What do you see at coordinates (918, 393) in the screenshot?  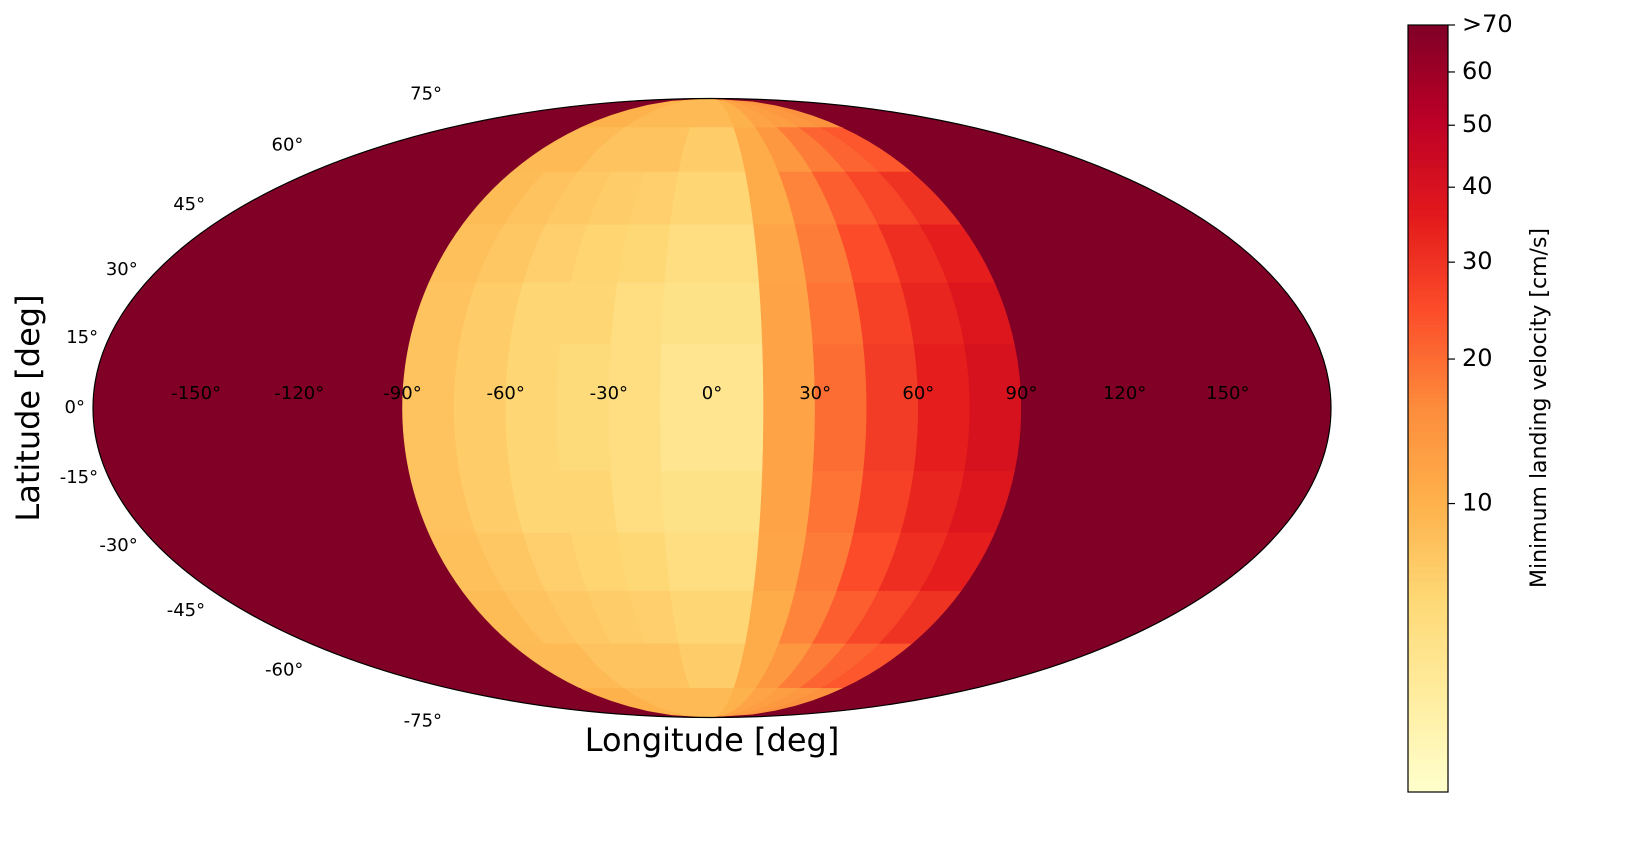 I see `x-tick-label: 60°` at bounding box center [918, 393].